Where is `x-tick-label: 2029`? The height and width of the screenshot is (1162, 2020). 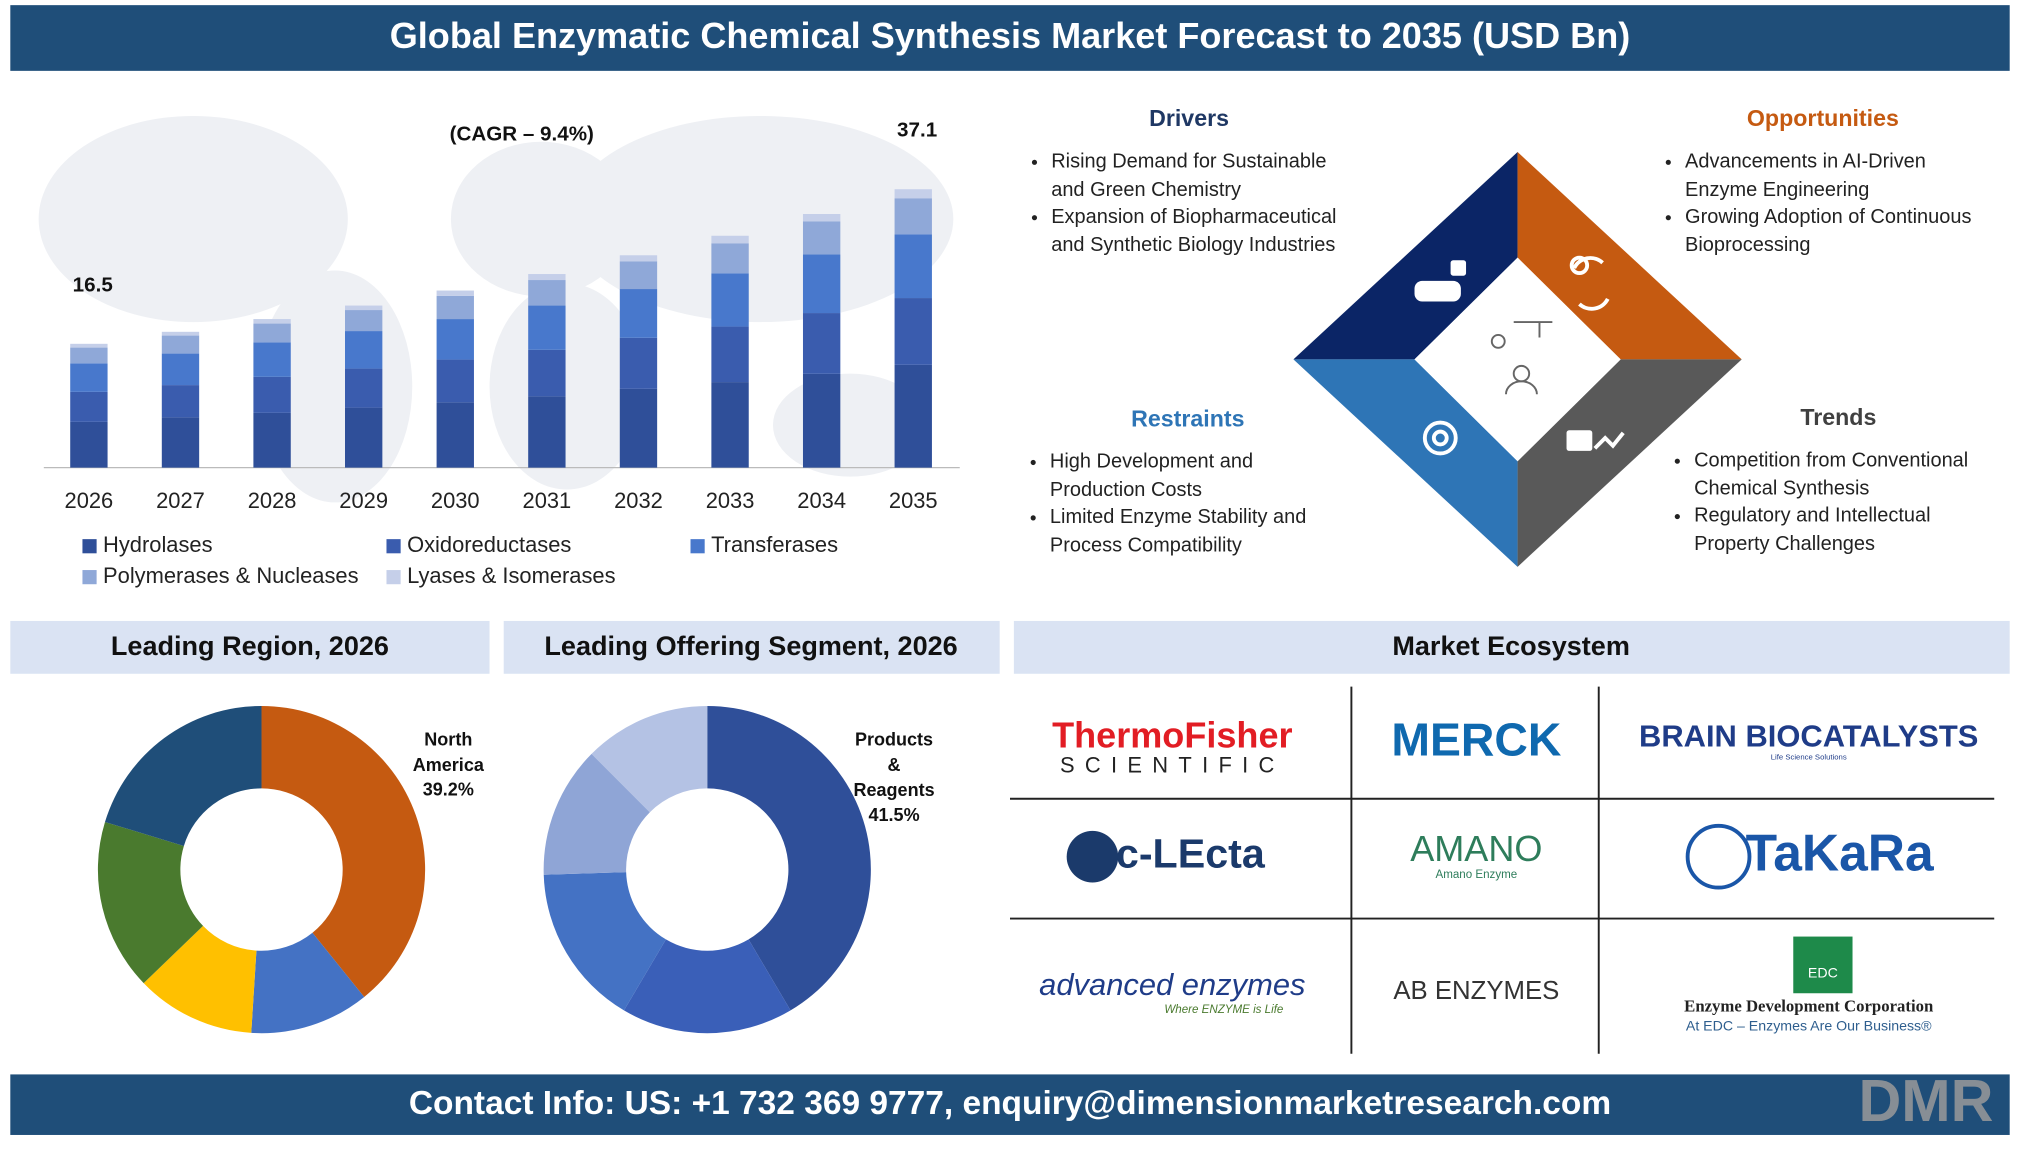 x-tick-label: 2029 is located at coordinates (363, 500).